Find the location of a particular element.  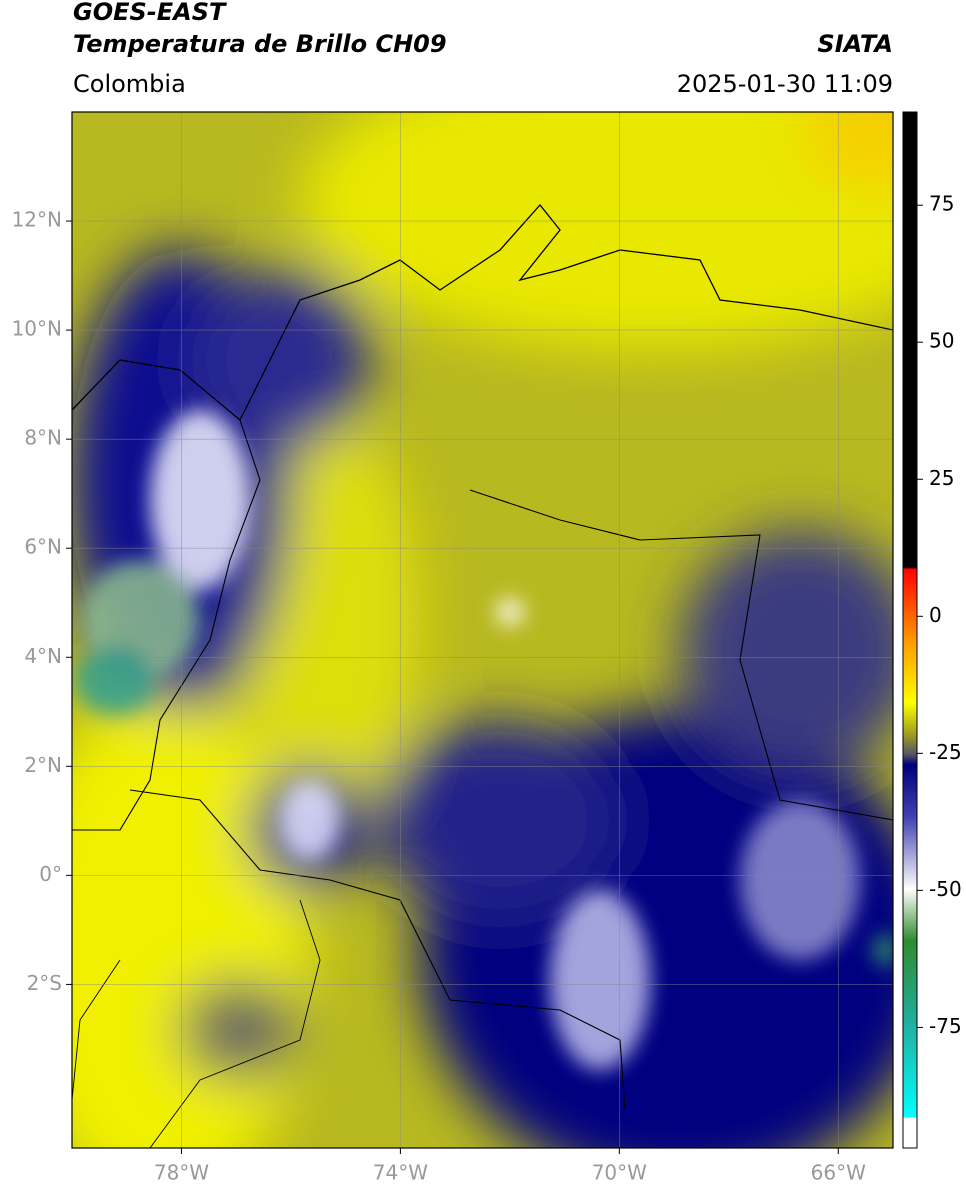

lat-tick-label: 8°N is located at coordinates (43, 438).